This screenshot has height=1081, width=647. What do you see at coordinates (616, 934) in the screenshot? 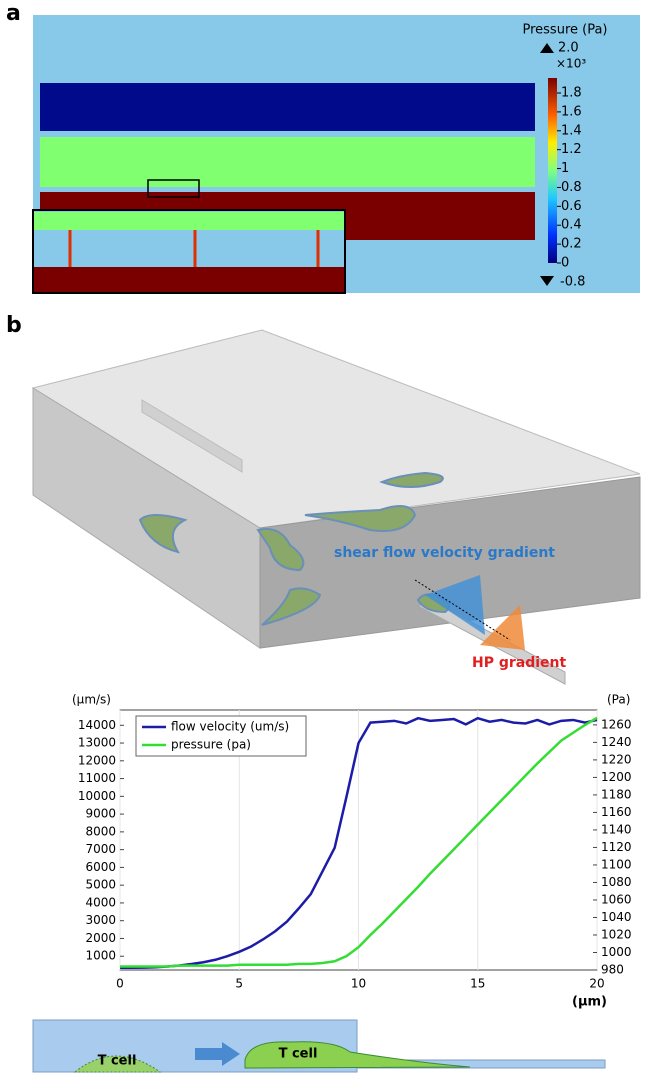
I see `y2-tick-label: 1020` at bounding box center [616, 934].